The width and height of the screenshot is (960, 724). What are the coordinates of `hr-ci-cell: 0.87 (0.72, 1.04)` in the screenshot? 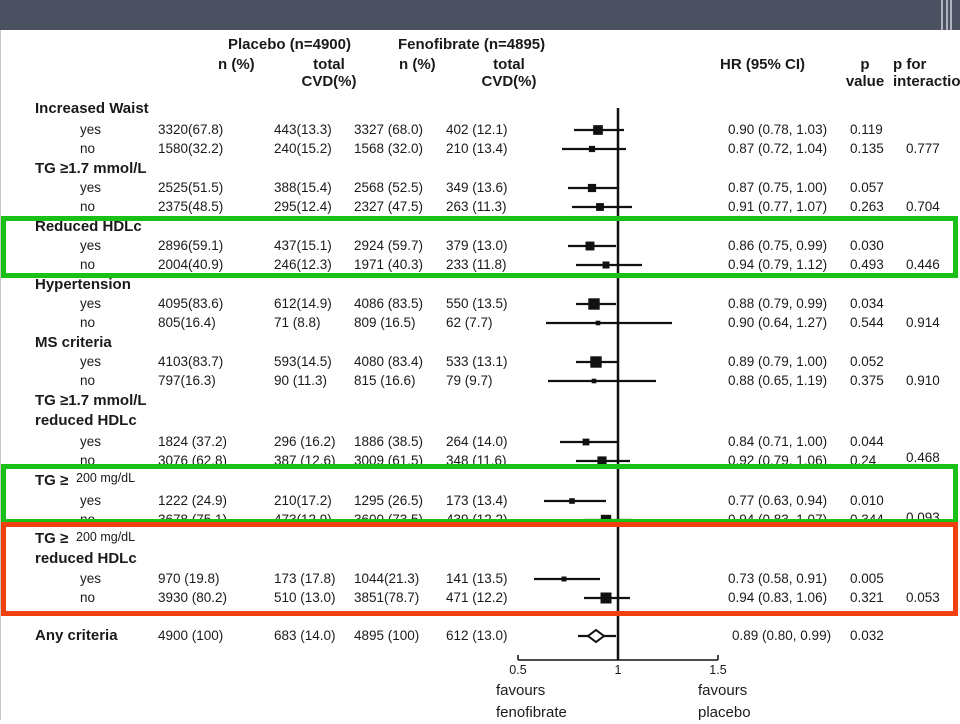 It's located at (778, 148).